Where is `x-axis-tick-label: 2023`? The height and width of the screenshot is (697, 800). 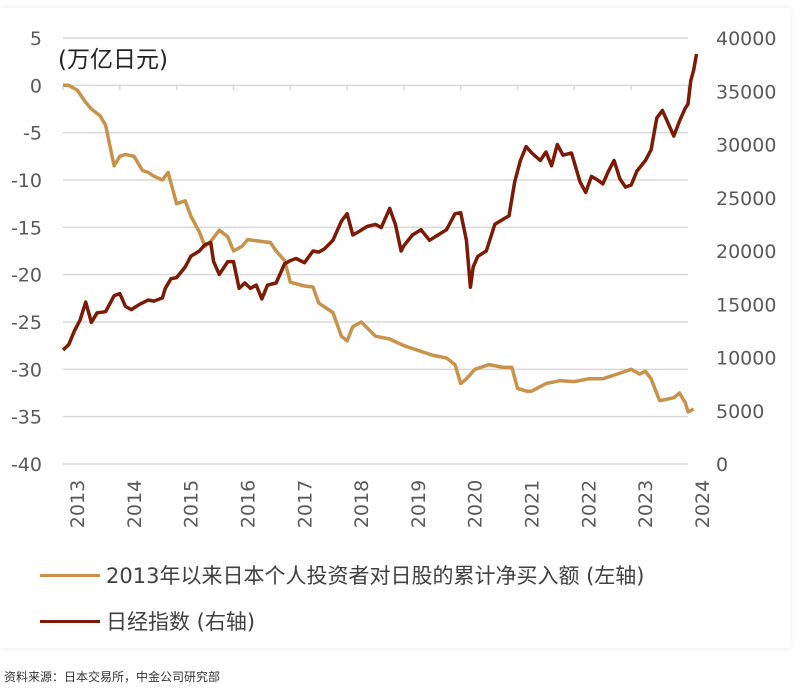
x-axis-tick-label: 2023 is located at coordinates (646, 504).